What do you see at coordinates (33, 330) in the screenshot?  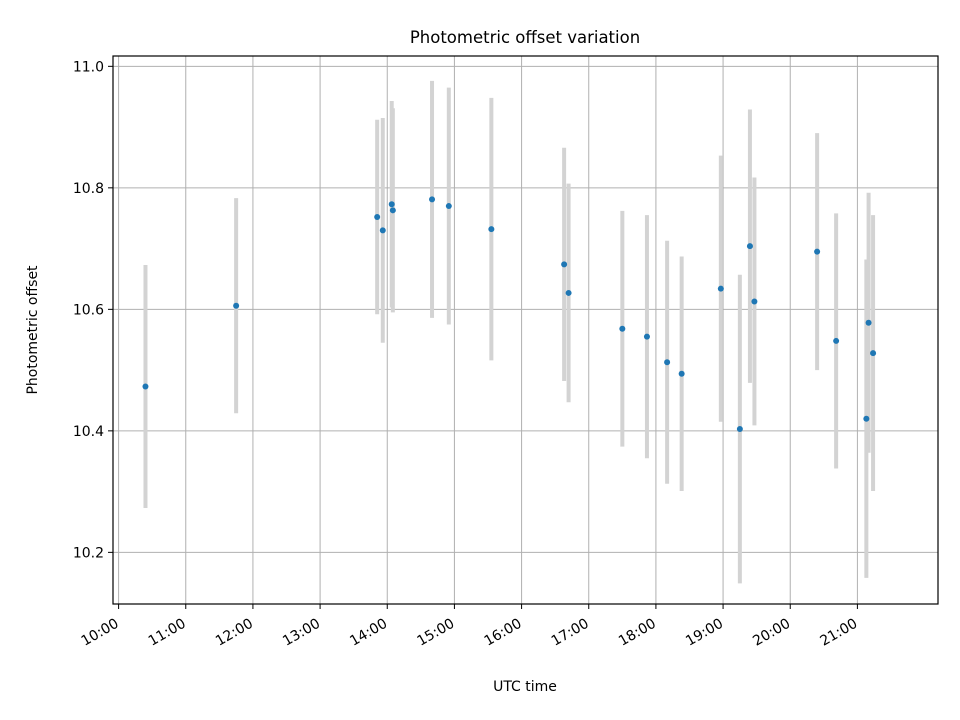 I see `y-axis-label: Photometric offset` at bounding box center [33, 330].